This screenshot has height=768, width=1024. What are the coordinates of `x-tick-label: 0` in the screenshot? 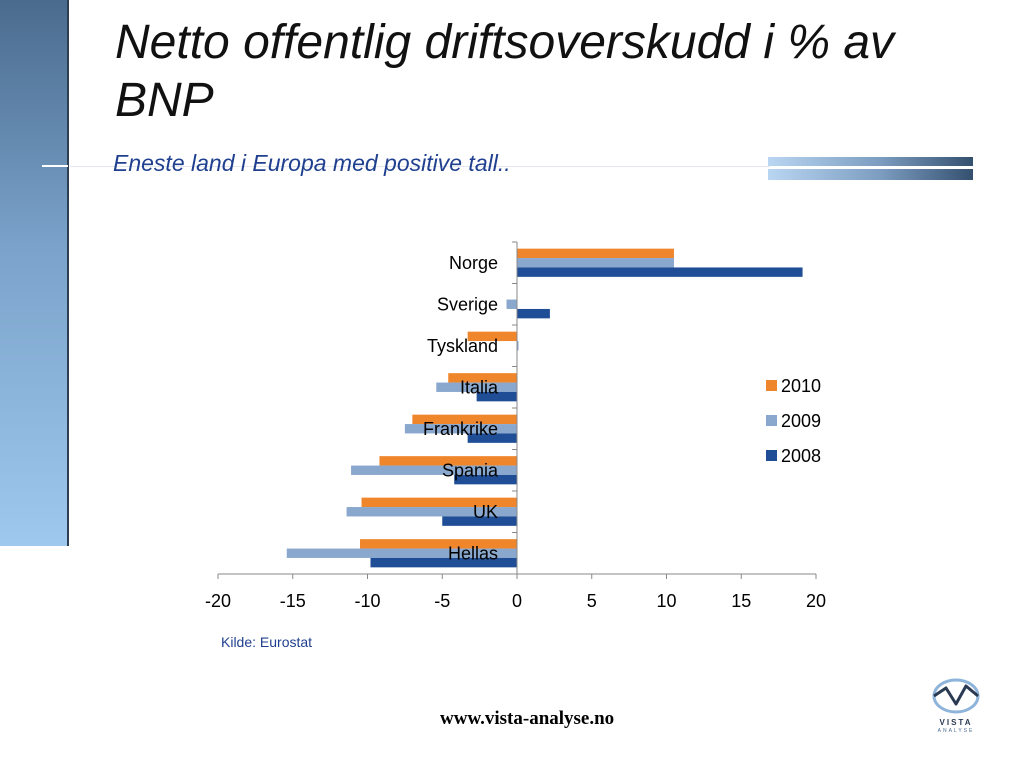 It's located at (517, 601).